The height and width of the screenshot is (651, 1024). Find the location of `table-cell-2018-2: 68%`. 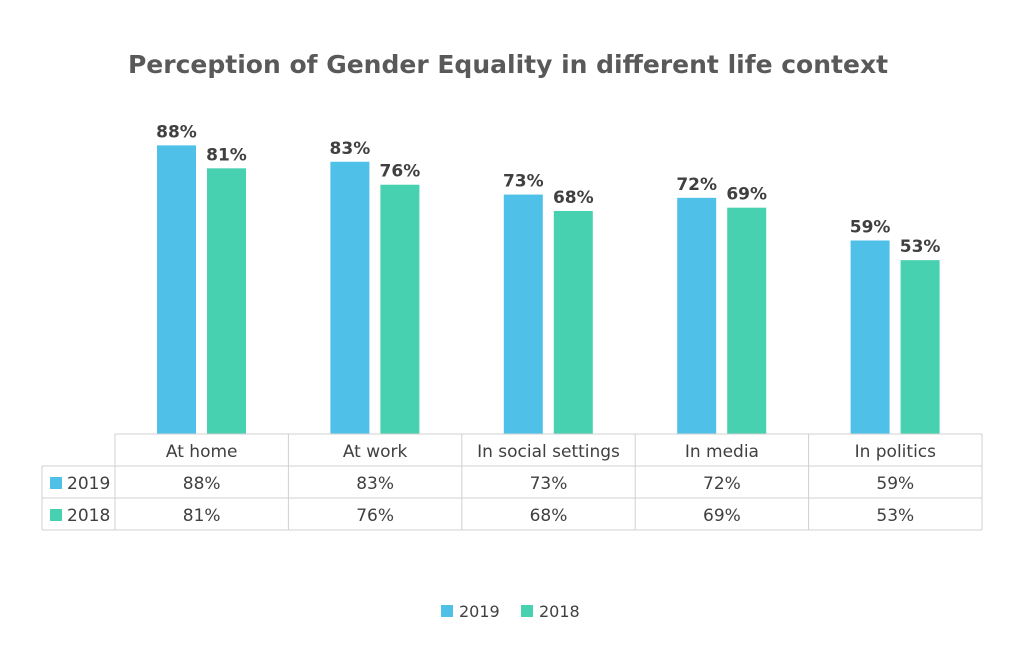

table-cell-2018-2: 68% is located at coordinates (549, 516).